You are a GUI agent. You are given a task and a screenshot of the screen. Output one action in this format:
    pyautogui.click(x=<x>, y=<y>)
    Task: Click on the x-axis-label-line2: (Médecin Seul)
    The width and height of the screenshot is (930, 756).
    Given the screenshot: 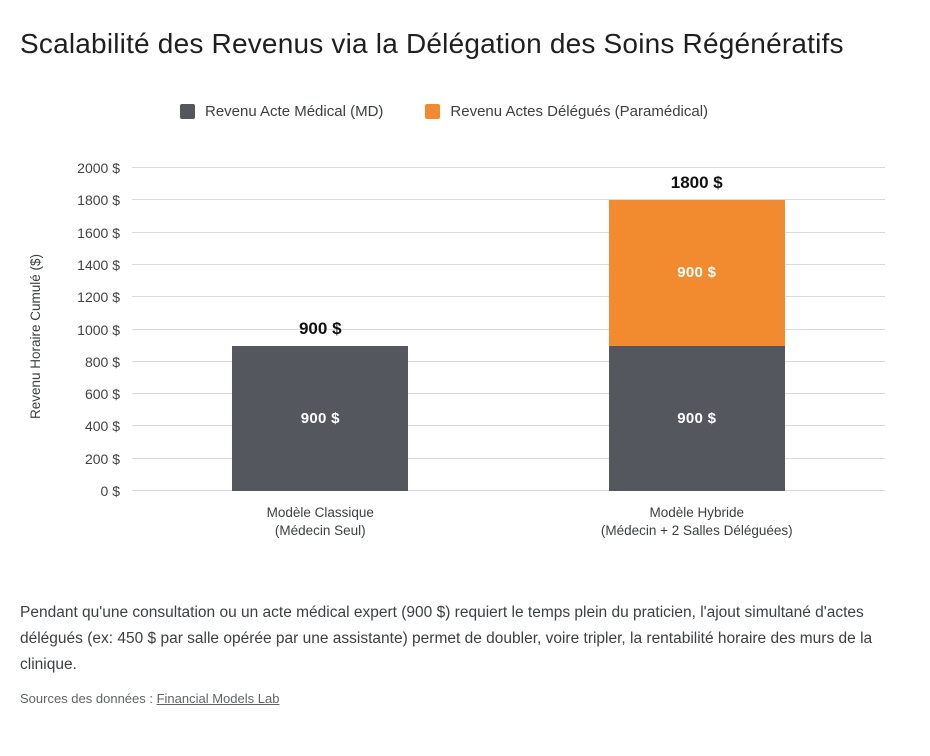 What is the action you would take?
    pyautogui.click(x=320, y=530)
    